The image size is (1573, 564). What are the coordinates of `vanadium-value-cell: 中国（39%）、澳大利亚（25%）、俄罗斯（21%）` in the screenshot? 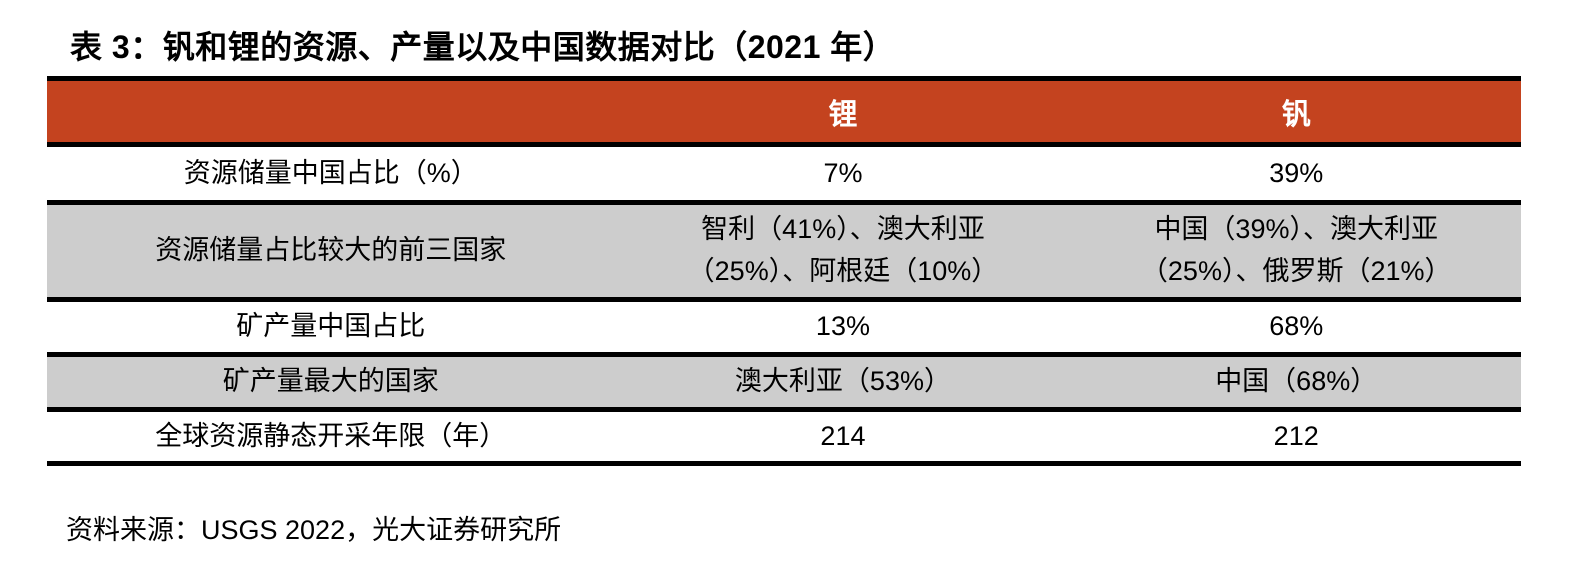 It's located at (1296, 250).